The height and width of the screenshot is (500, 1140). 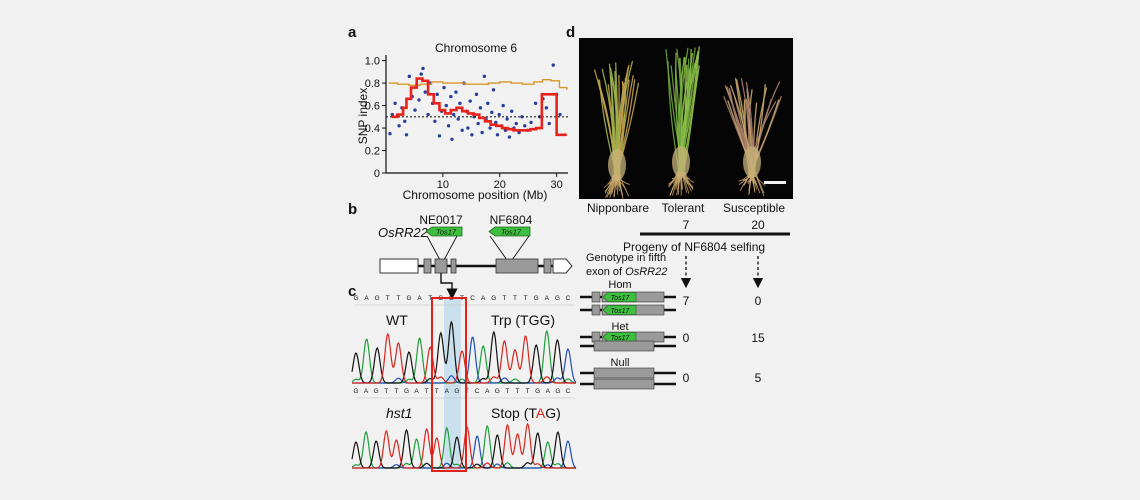 What do you see at coordinates (619, 327) in the screenshot?
I see `genotype-het: Het` at bounding box center [619, 327].